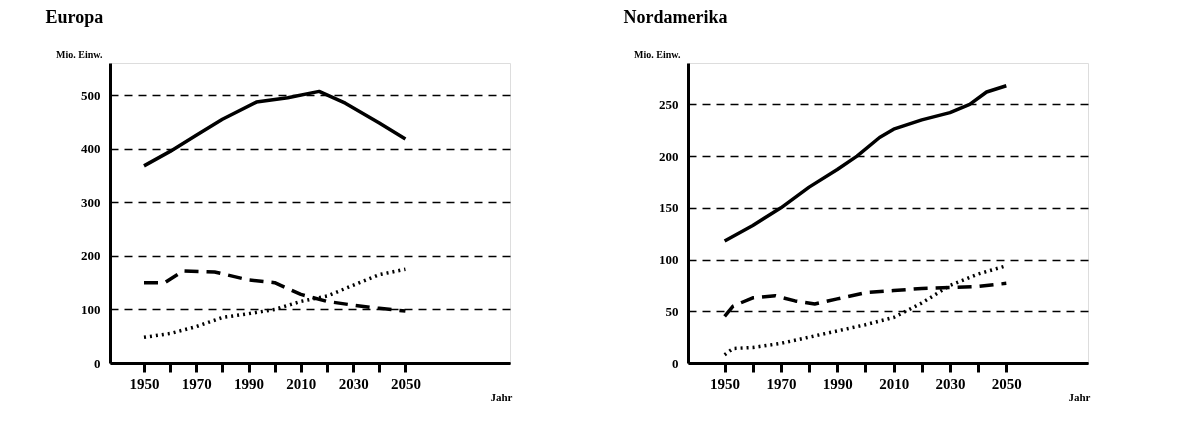  I want to click on chart-title: Nordamerika, so click(675, 17).